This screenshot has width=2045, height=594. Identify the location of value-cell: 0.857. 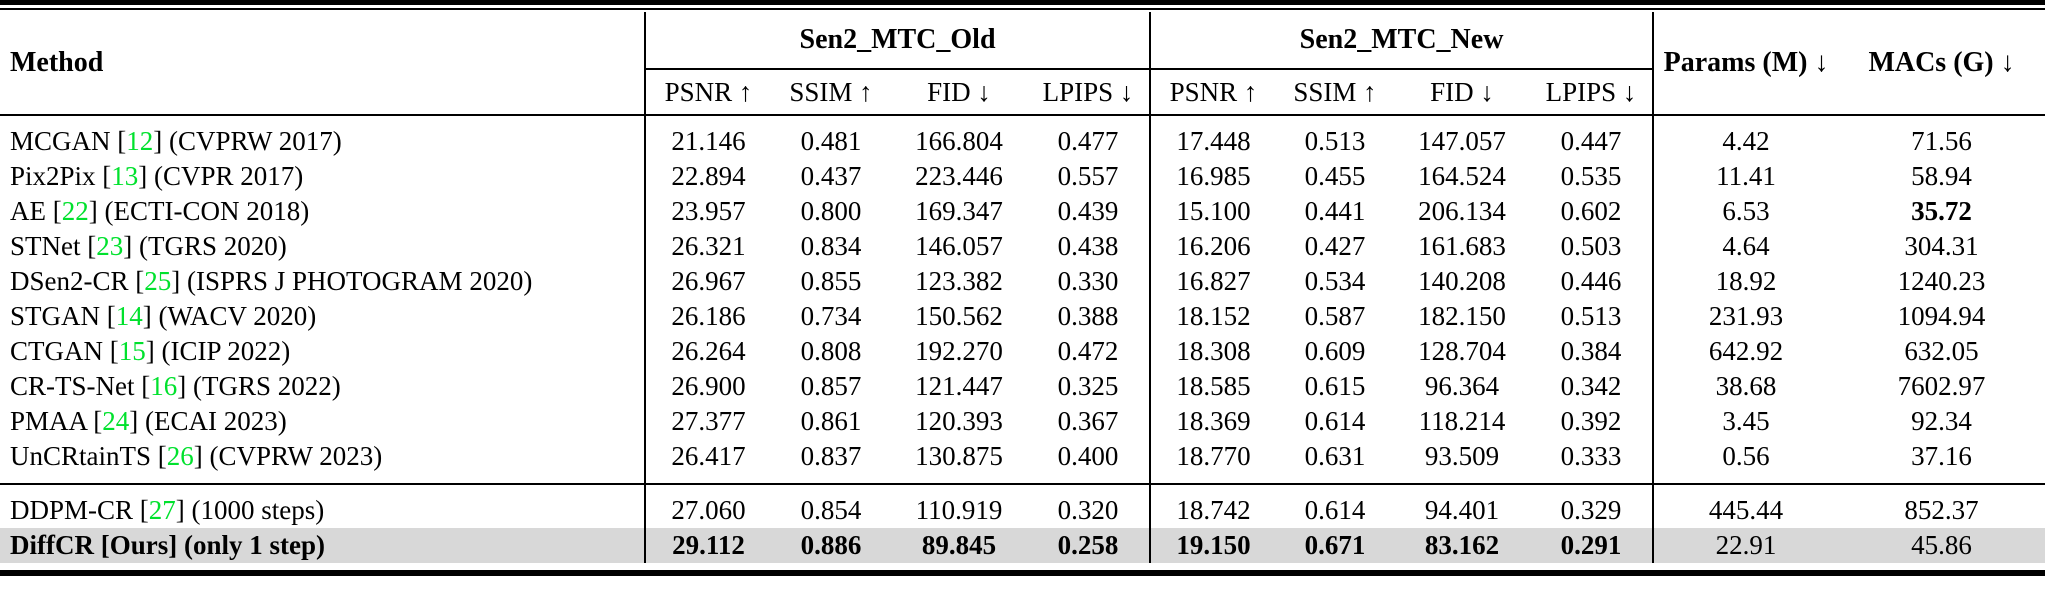
(831, 386).